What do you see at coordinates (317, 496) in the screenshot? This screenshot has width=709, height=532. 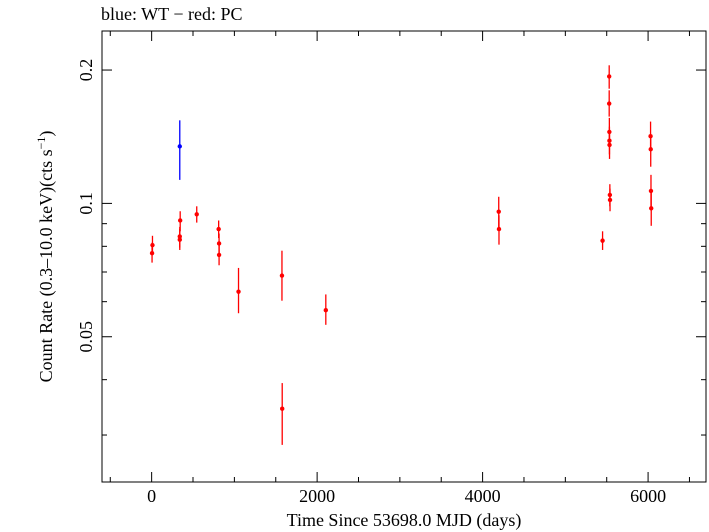 I see `x-tick-label: 2000` at bounding box center [317, 496].